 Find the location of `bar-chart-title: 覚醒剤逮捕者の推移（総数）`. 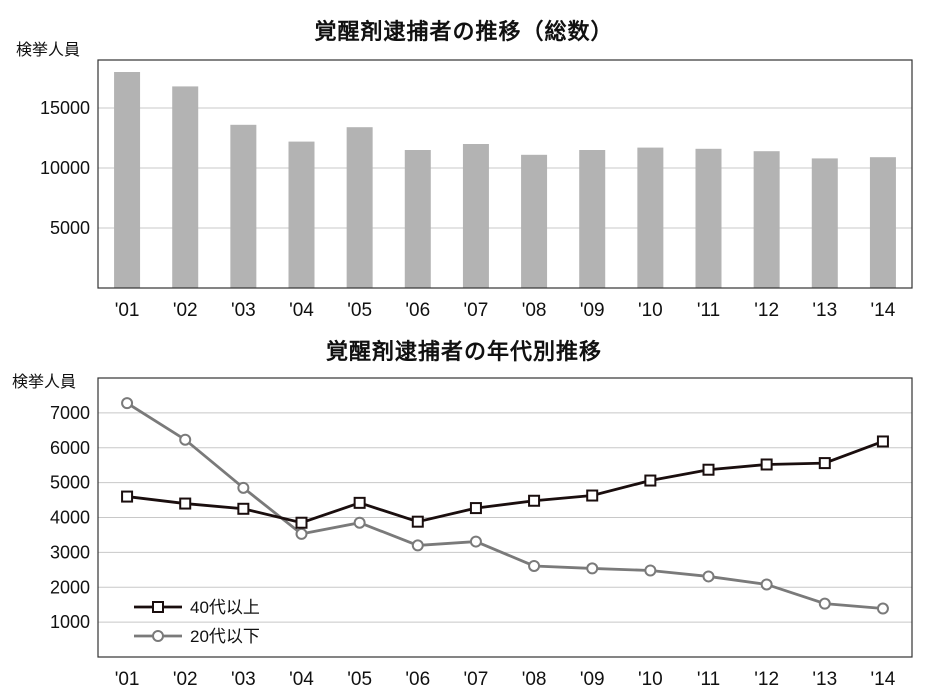

bar-chart-title: 覚醒剤逮捕者の推移（総数） is located at coordinates (464, 32).